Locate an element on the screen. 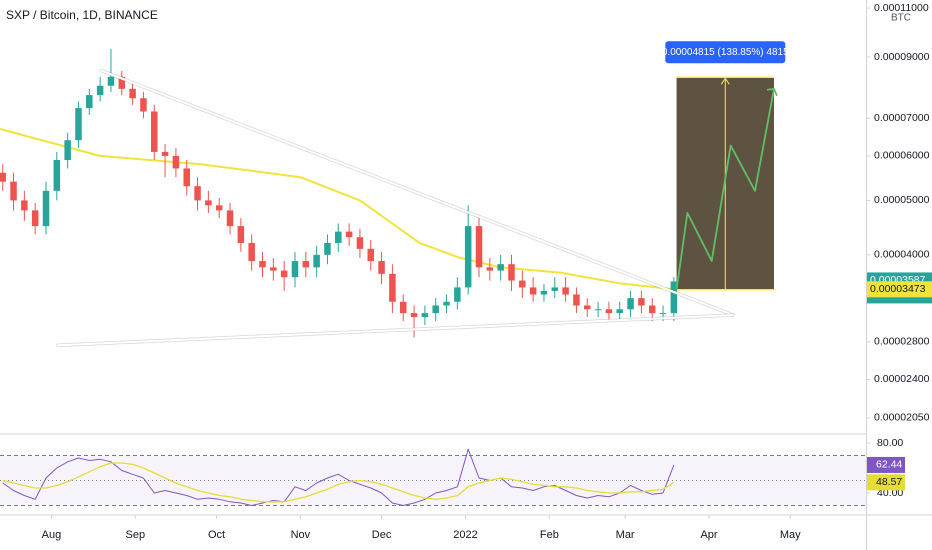 The width and height of the screenshot is (932, 550). rsi-value-box is located at coordinates (886, 464).